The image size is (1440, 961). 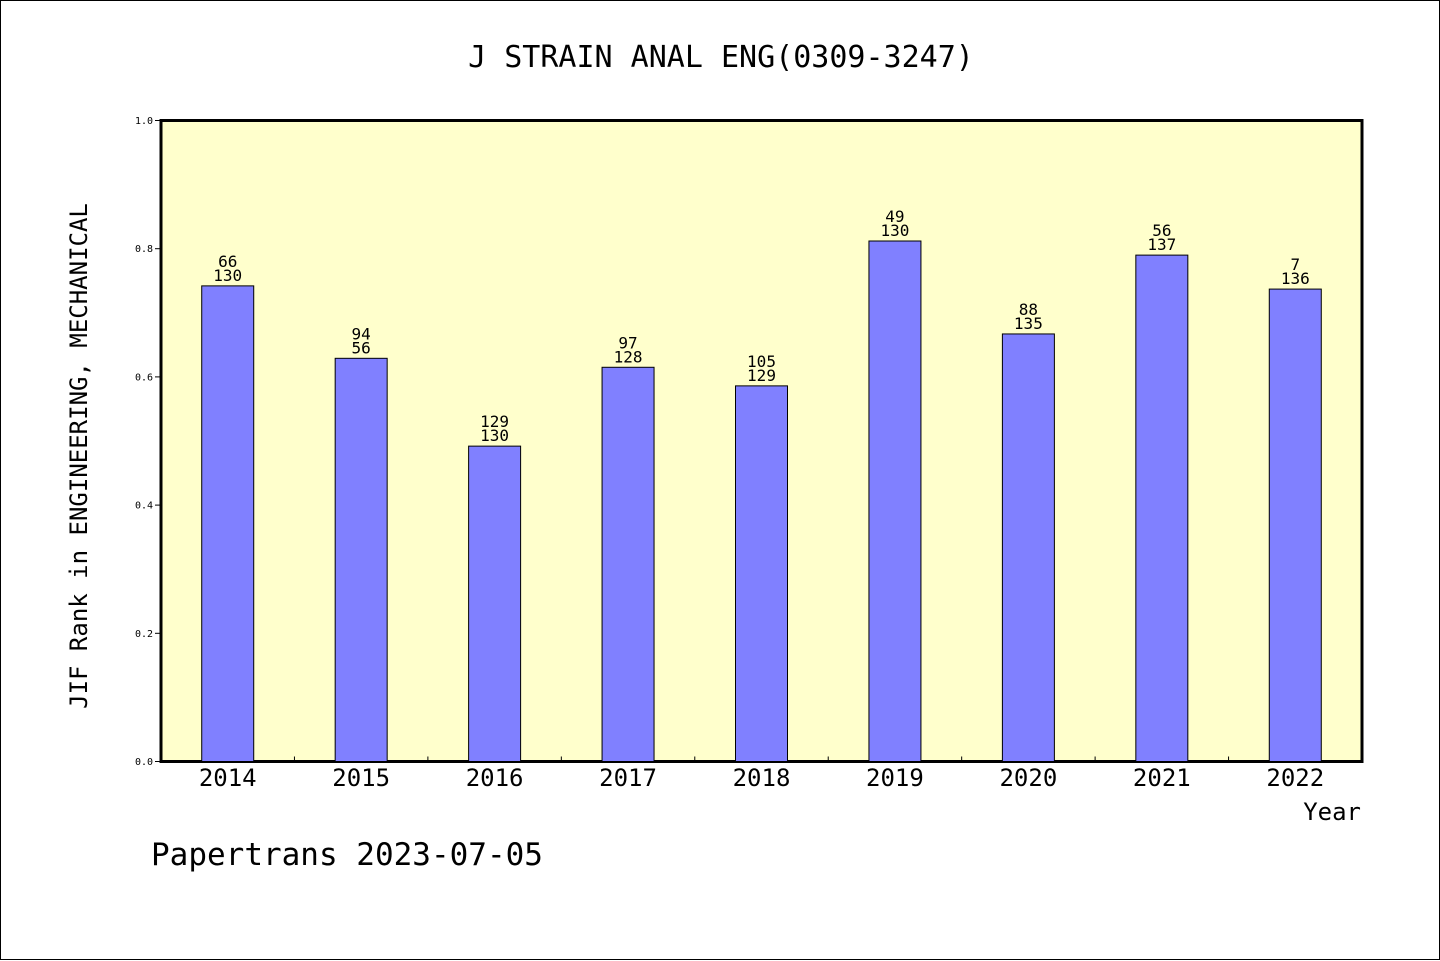 What do you see at coordinates (1295, 264) in the screenshot?
I see `data-label-rank: 7` at bounding box center [1295, 264].